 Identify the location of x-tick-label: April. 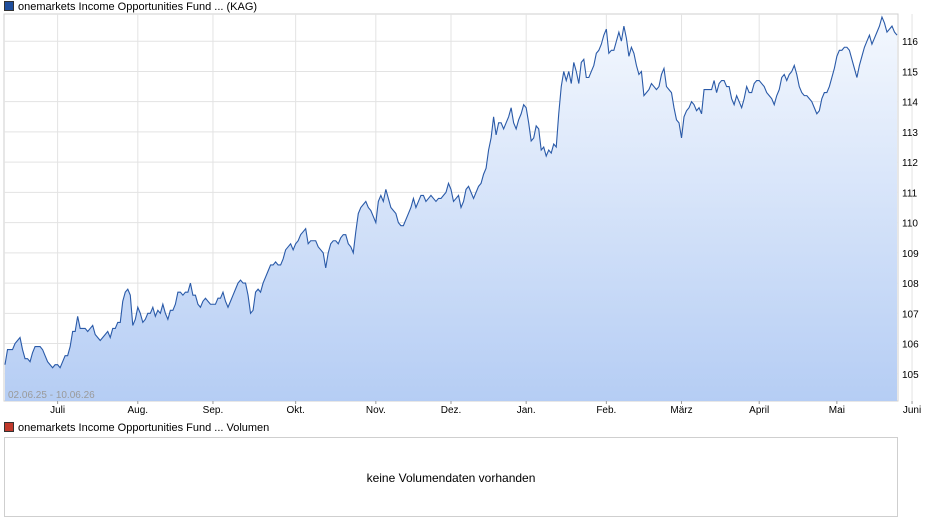
(759, 410).